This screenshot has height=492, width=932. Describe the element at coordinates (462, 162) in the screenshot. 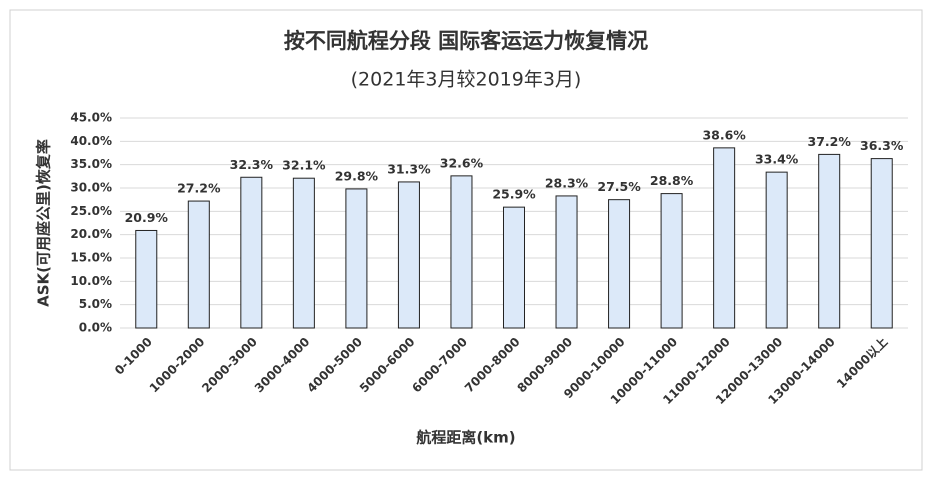

I see `value-label: 32.6%` at that location.